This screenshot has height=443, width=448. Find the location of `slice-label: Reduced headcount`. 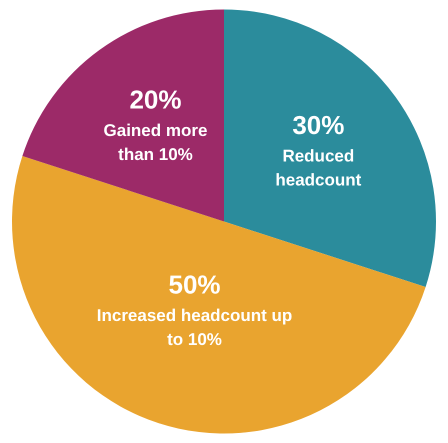

slice-label: Reduced headcount is located at coordinates (318, 168).